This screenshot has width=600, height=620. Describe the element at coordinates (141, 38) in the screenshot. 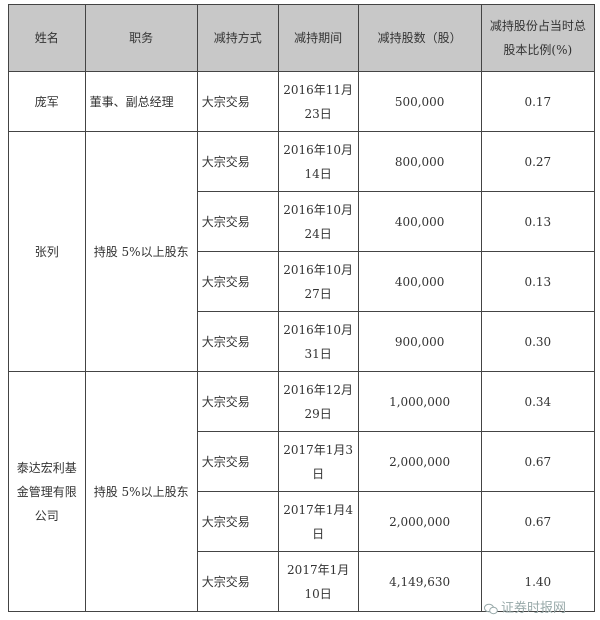

I see `column-header: 职务` at that location.